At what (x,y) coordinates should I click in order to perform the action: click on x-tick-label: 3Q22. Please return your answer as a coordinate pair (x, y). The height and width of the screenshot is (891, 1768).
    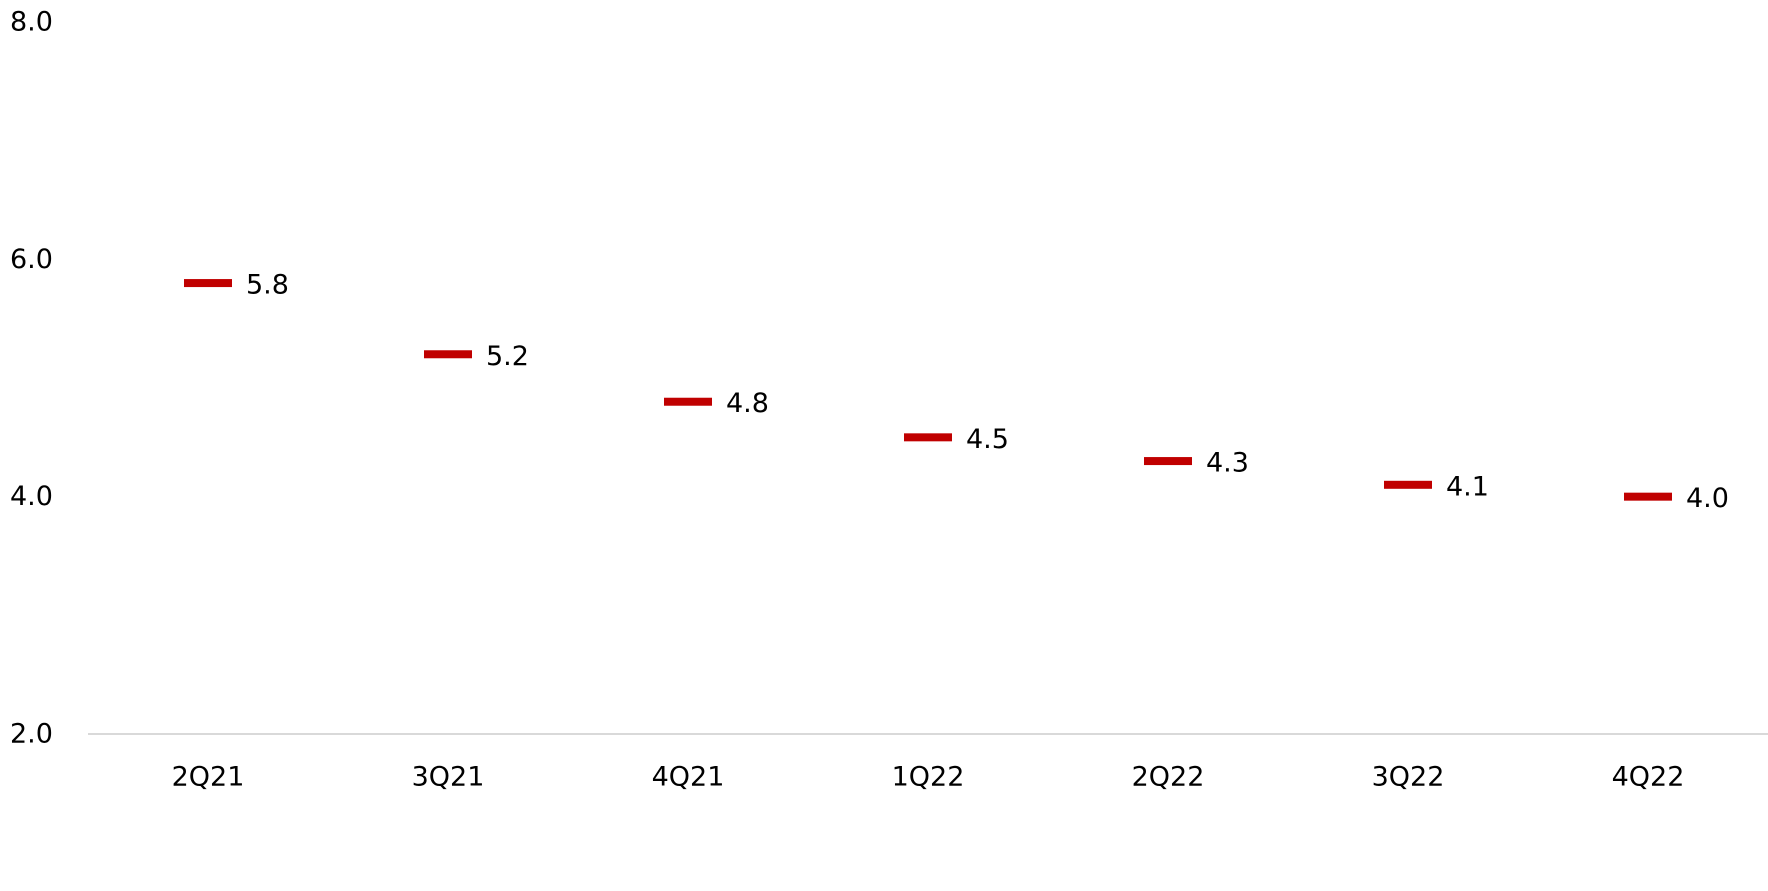
    Looking at the image, I should click on (1408, 777).